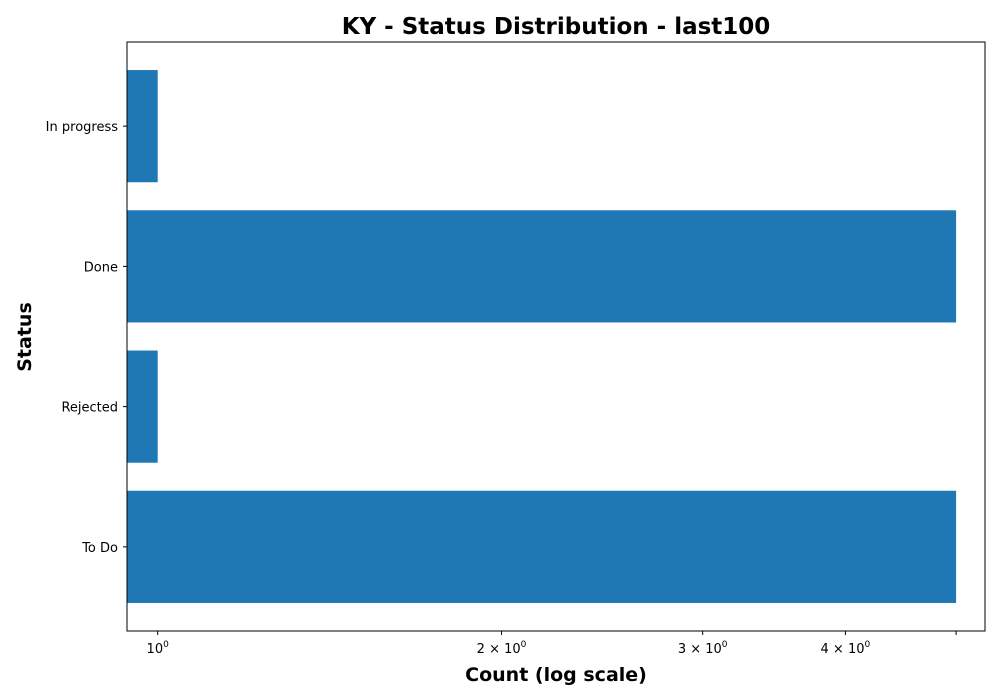 The image size is (1000, 700). I want to click on y-axis-ticks: To Do Rejected Done In progress, so click(86, 338).